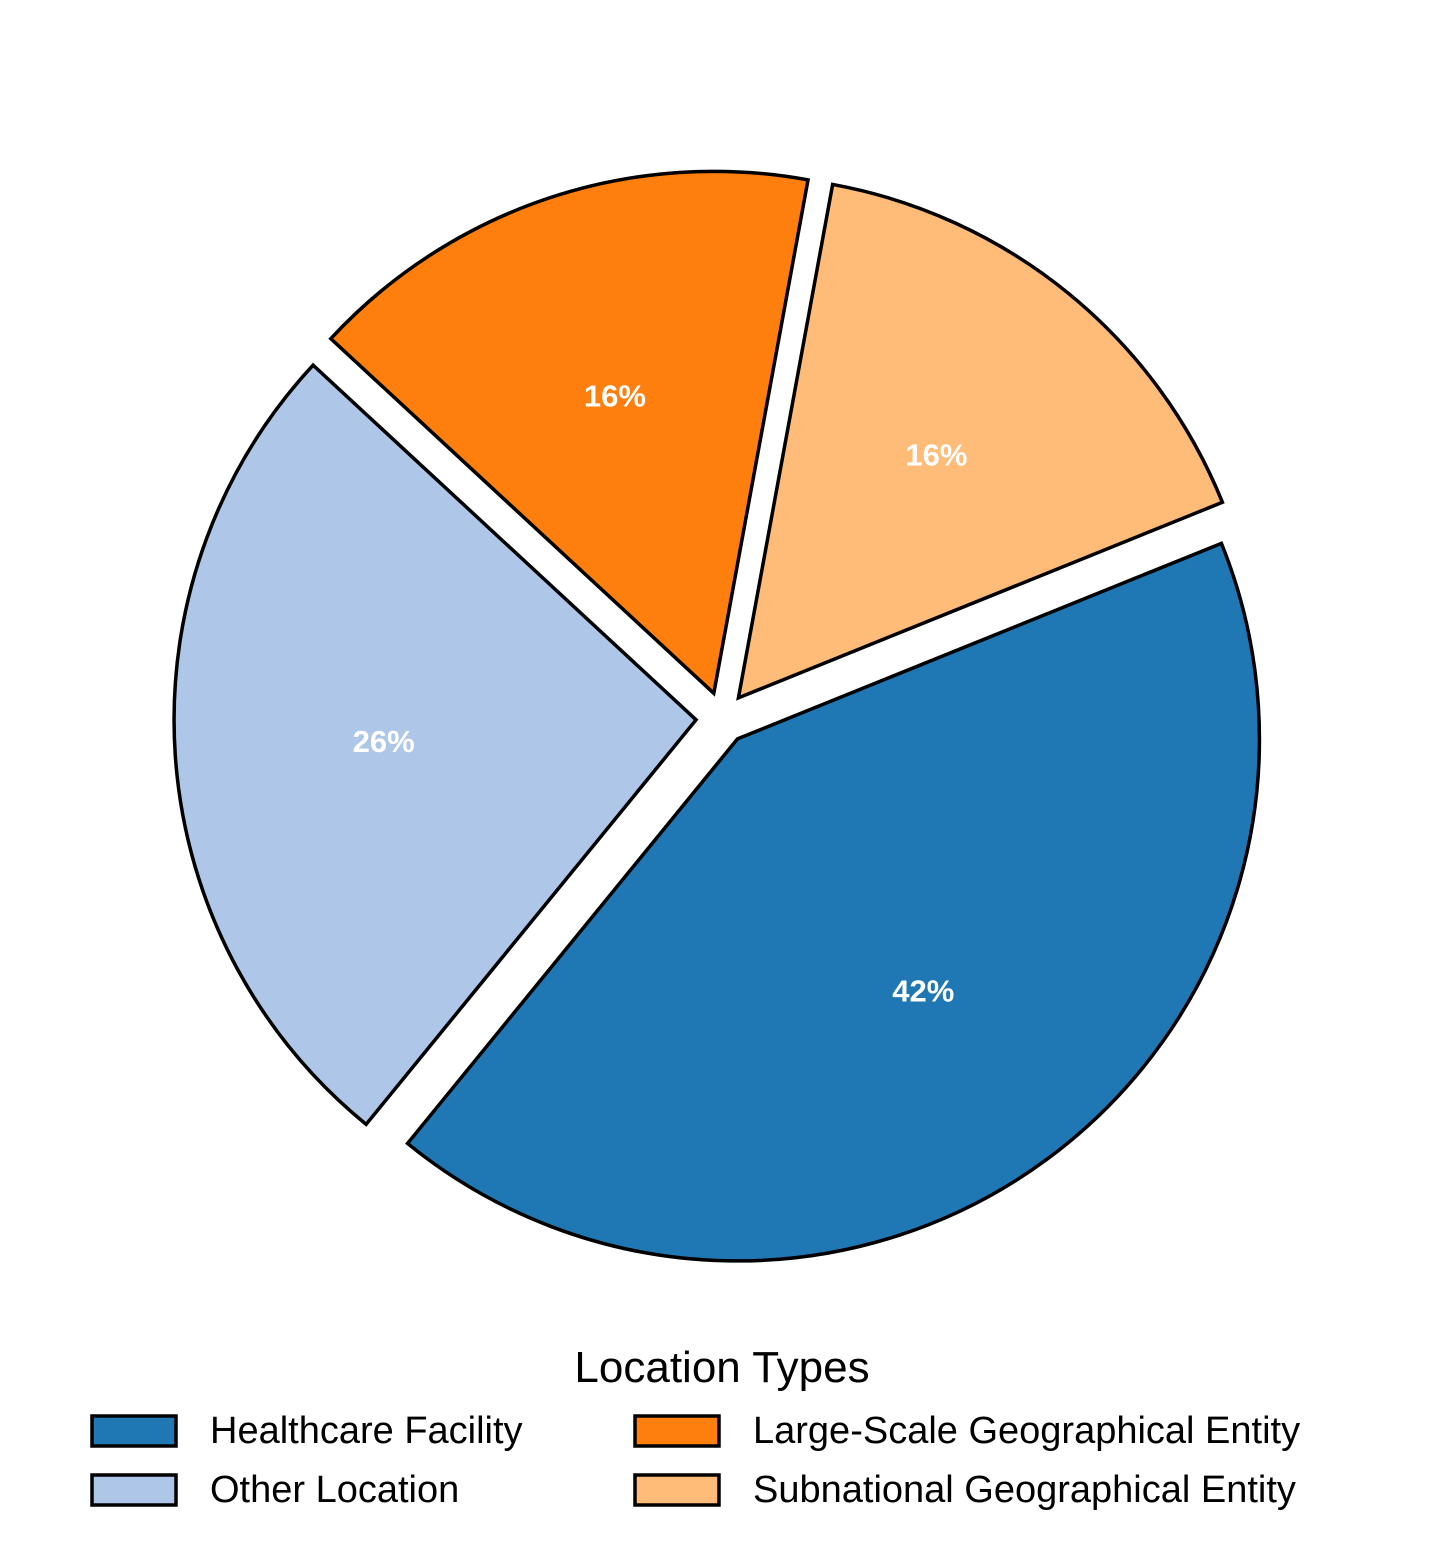 The image size is (1445, 1559). What do you see at coordinates (923, 991) in the screenshot?
I see `slice-label-healthcare-facility: 42%` at bounding box center [923, 991].